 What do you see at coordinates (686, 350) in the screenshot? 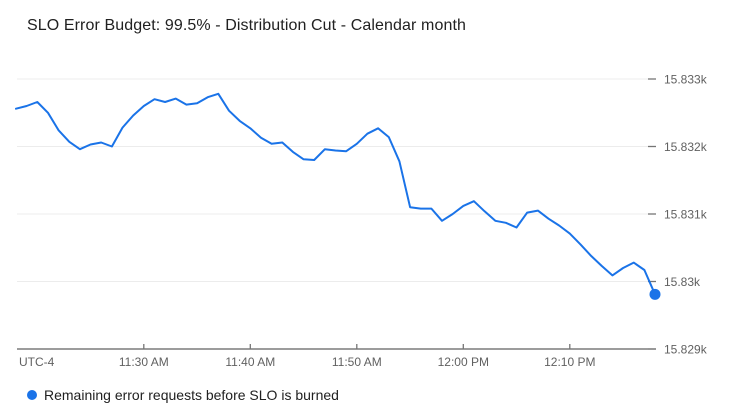
I see `y-tick-label: 15.829k` at bounding box center [686, 350].